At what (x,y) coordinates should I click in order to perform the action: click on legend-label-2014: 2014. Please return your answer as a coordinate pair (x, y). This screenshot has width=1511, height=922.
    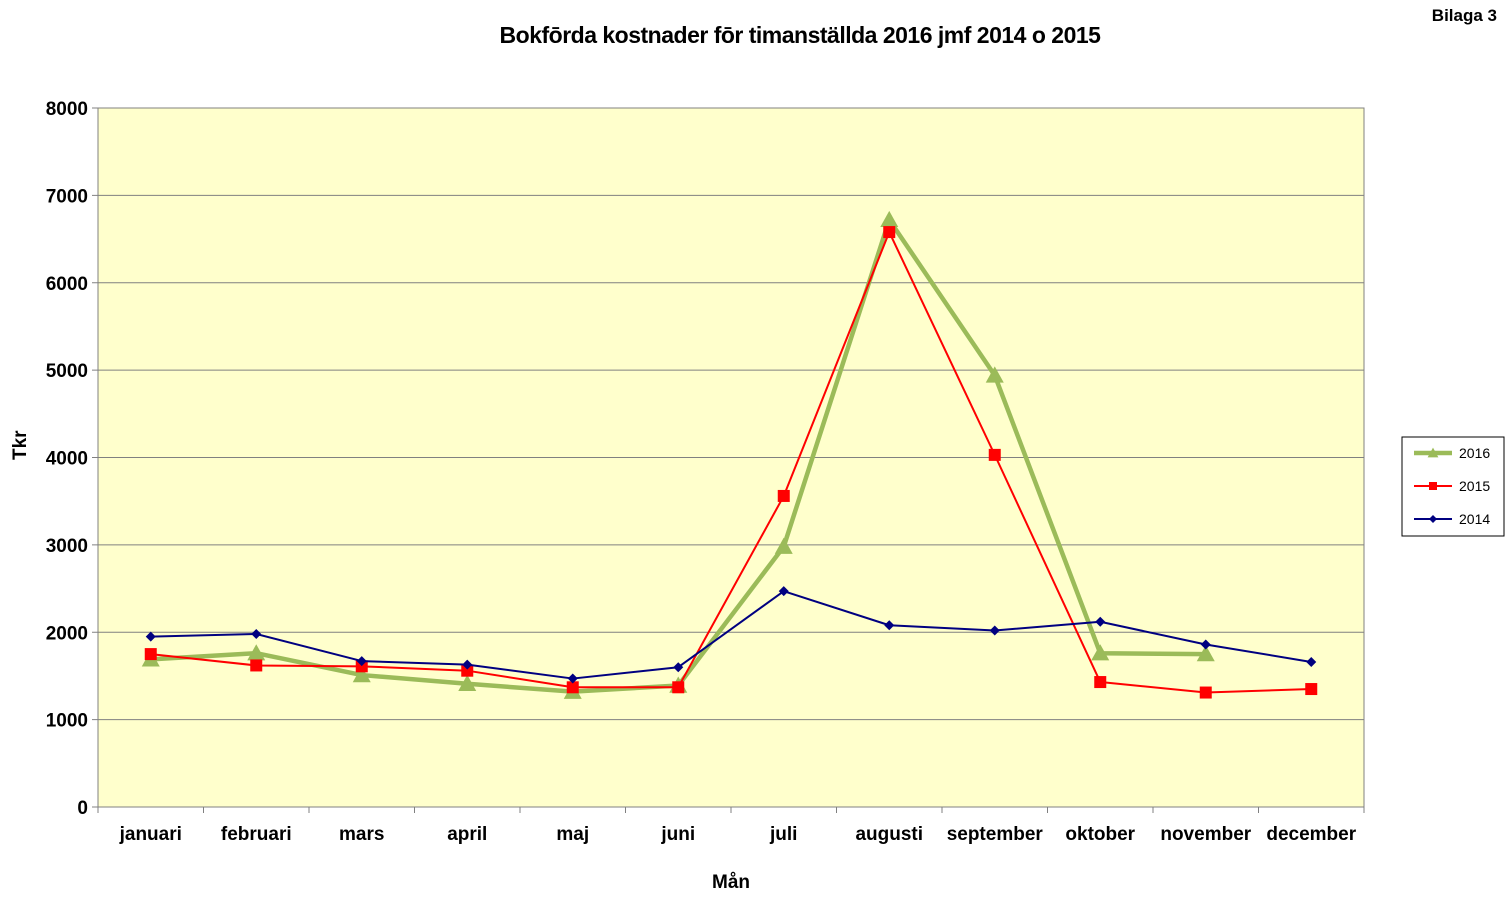
    Looking at the image, I should click on (1474, 519).